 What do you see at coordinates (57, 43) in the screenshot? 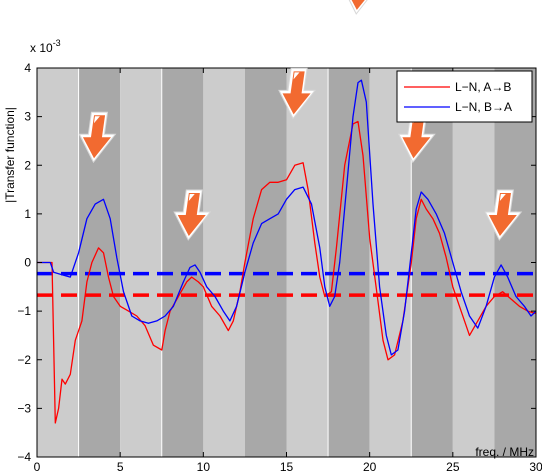
I see `y-exponent-sup: -3` at bounding box center [57, 43].